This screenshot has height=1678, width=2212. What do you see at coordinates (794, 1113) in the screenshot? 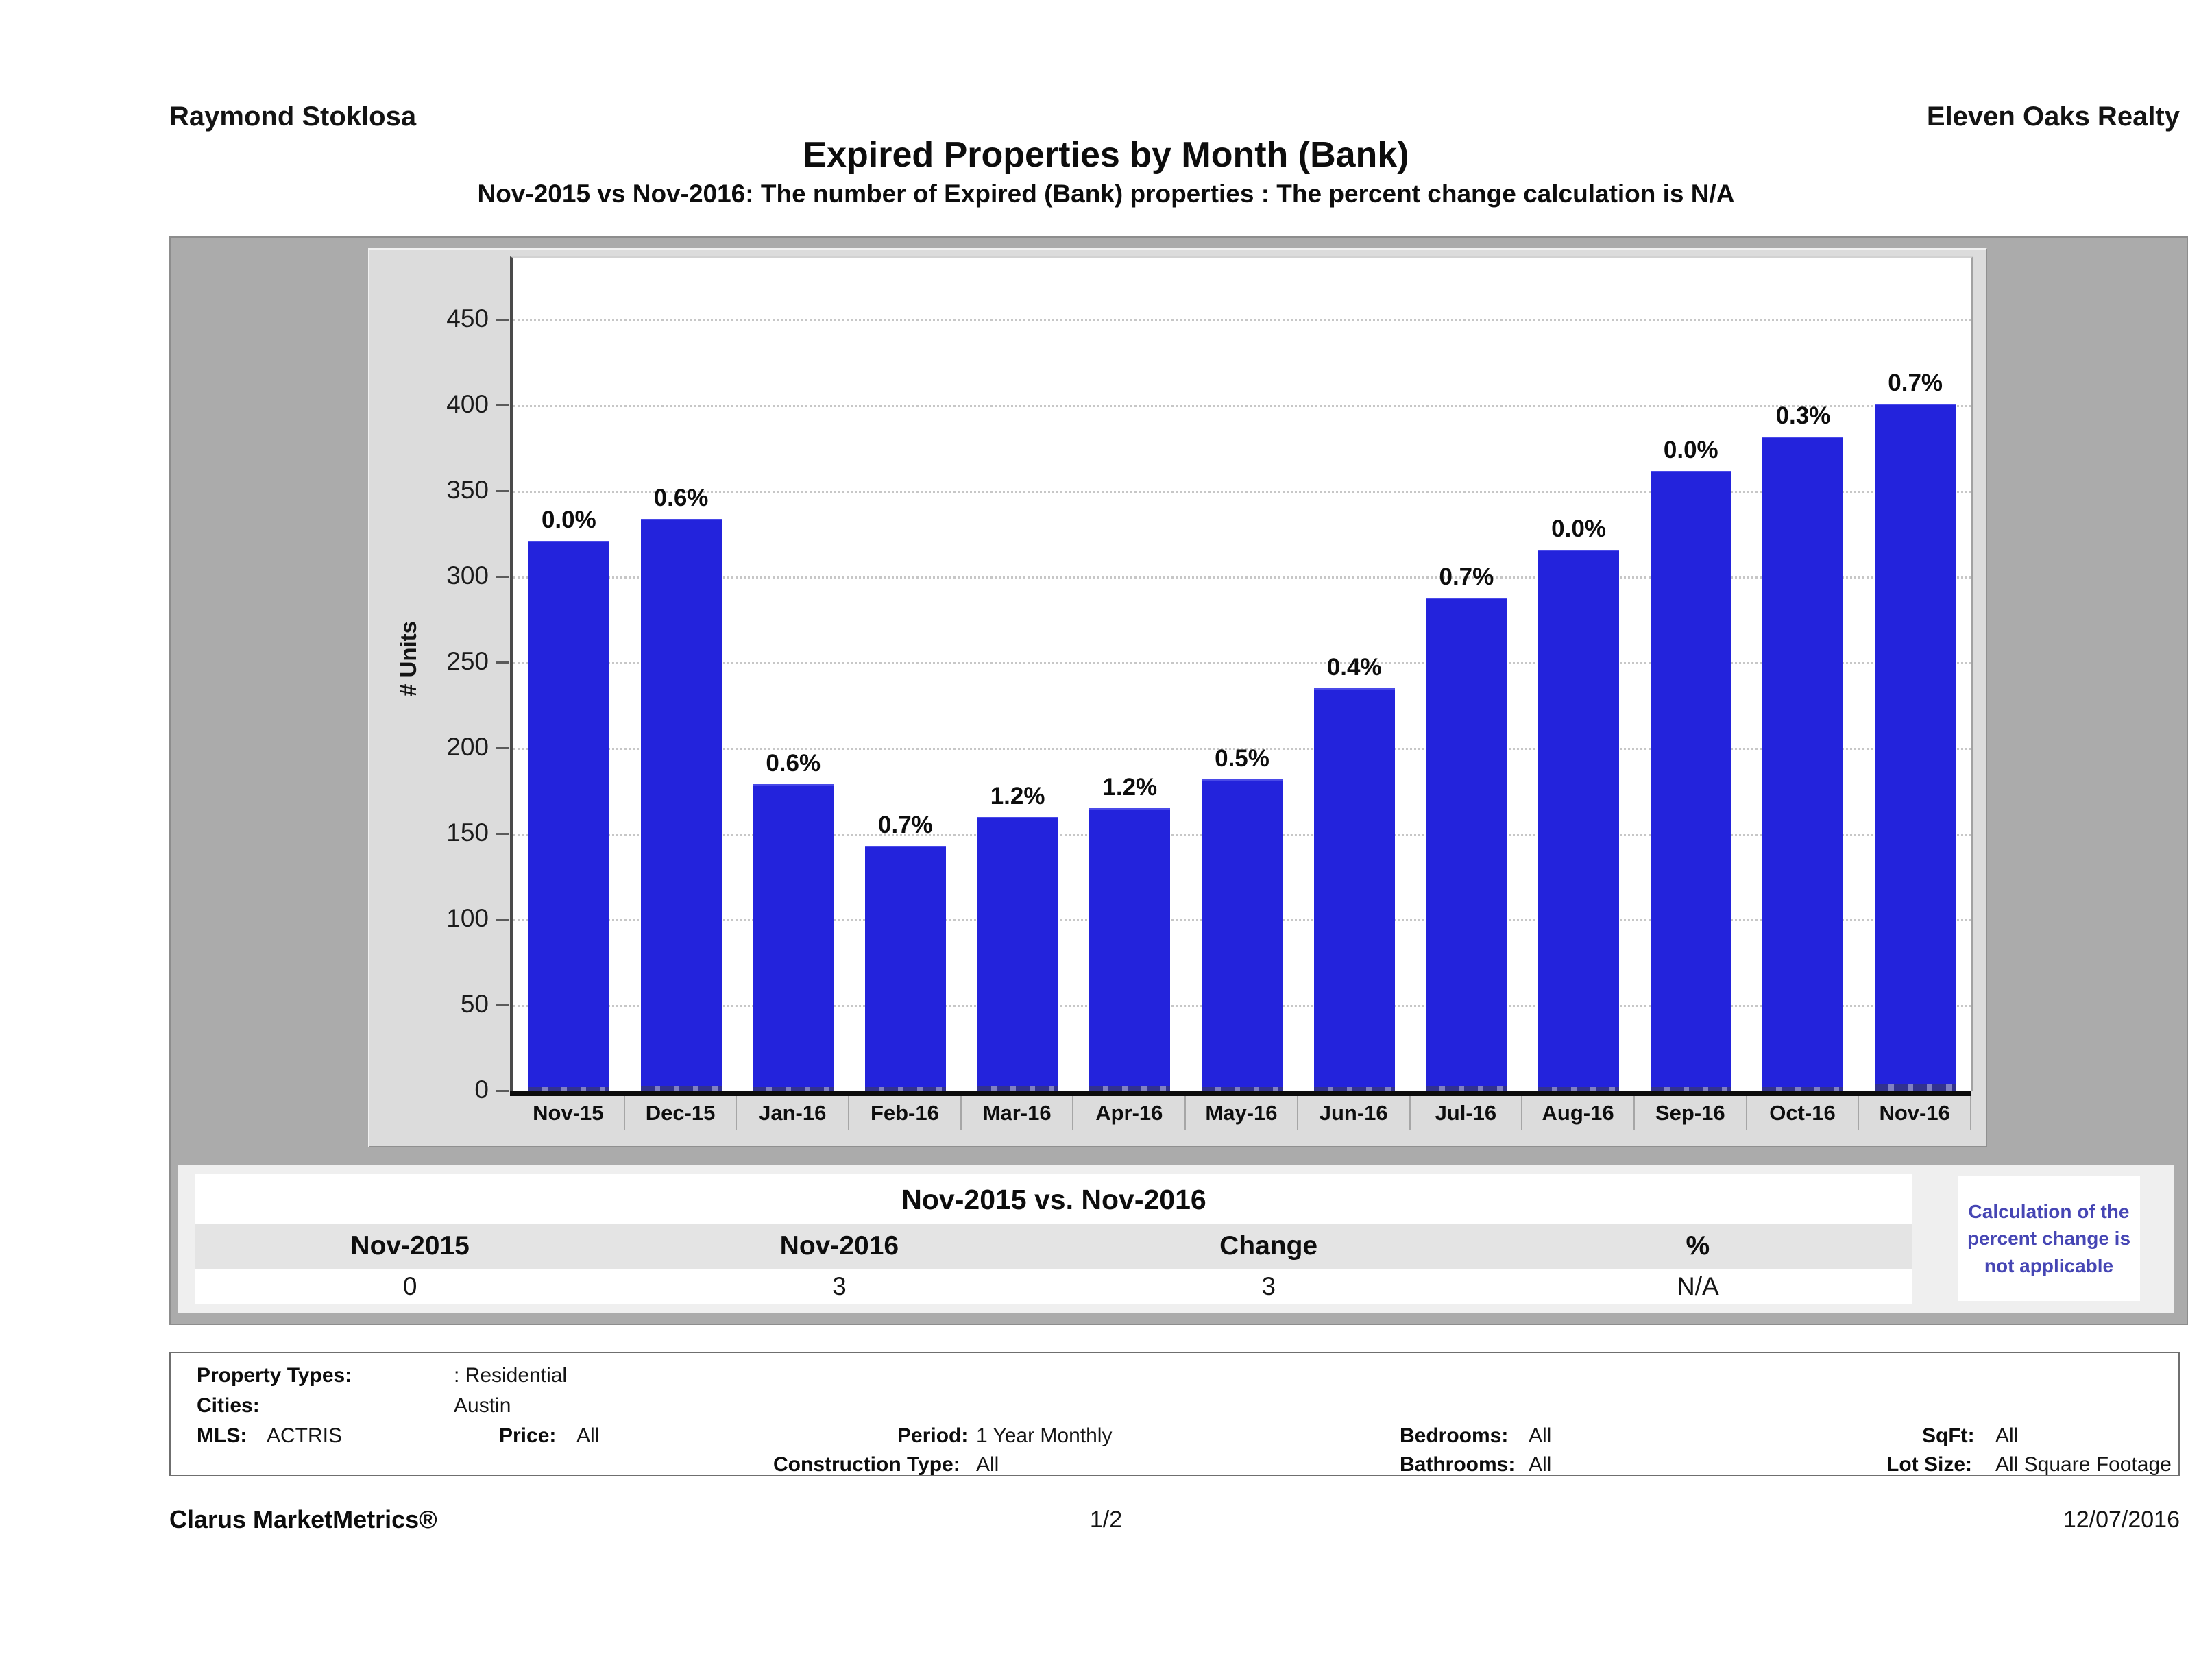
I see `x-tick-label: Jan-16` at bounding box center [794, 1113].